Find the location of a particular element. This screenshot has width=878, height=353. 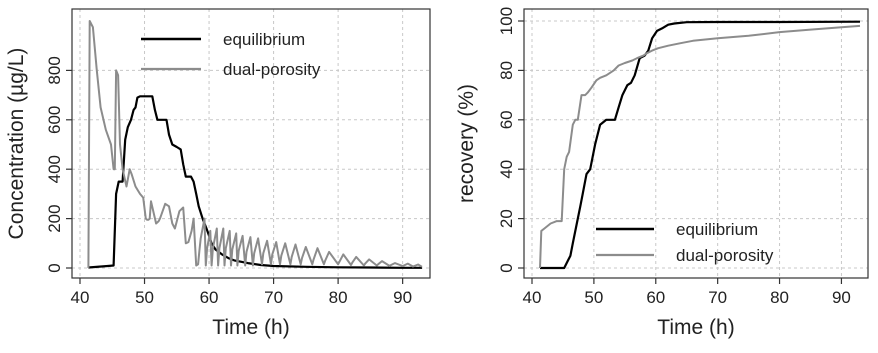

y-tick-label: 60 is located at coordinates (506, 119).